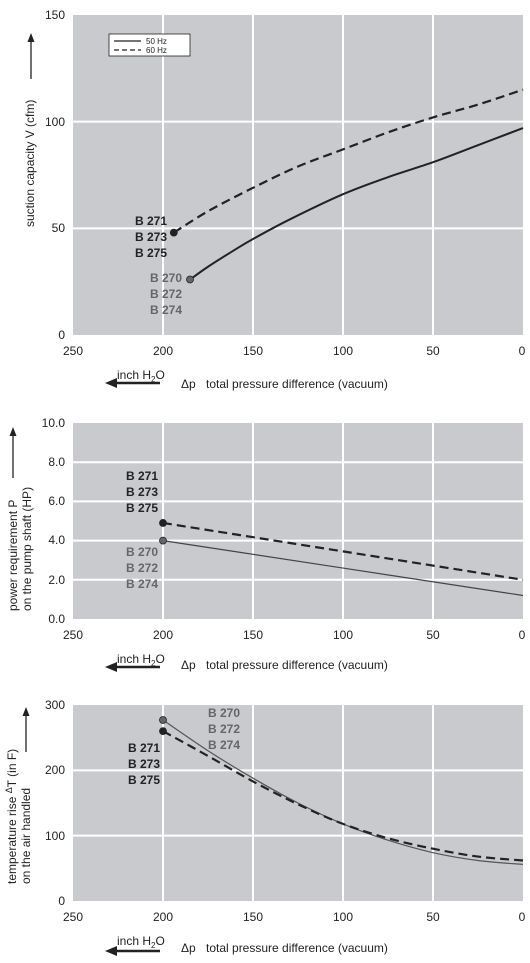  I want to click on y-tick-label: 300, so click(55, 705).